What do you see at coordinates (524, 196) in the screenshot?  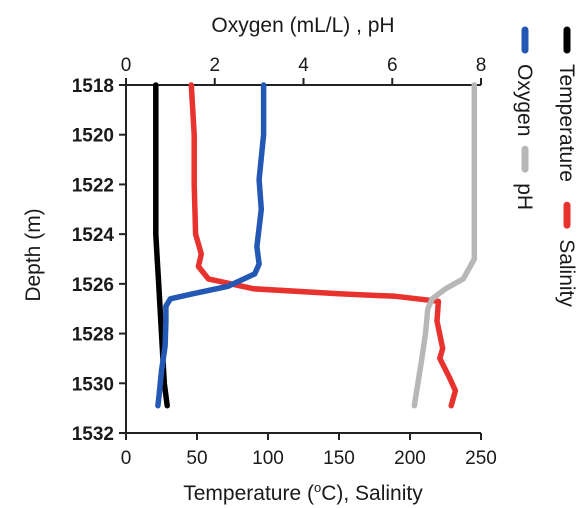 I see `legend-label-ph: pH` at bounding box center [524, 196].